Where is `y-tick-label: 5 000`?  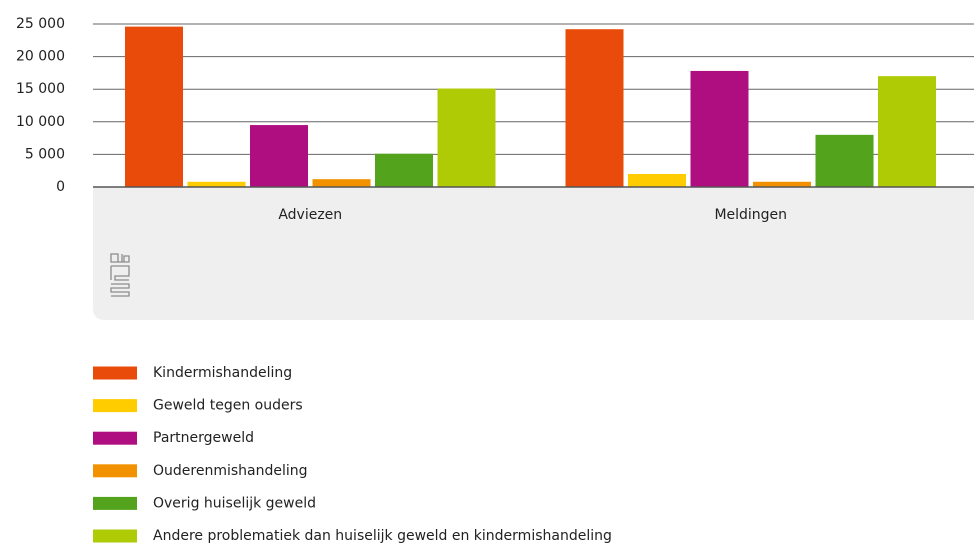
y-tick-label: 5 000 is located at coordinates (45, 154).